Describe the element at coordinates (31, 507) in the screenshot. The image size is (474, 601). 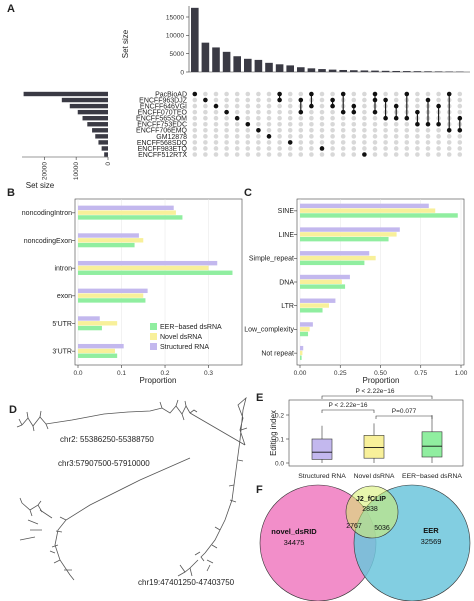
I see `structure-chr3-arm` at that location.